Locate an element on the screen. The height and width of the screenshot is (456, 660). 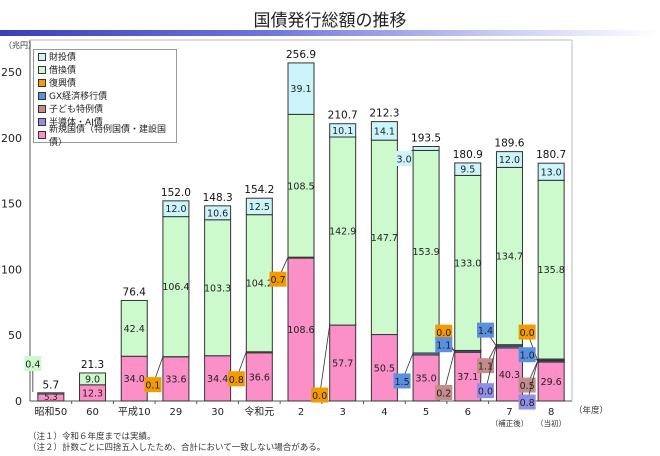
data-label: 36.6 is located at coordinates (259, 377).